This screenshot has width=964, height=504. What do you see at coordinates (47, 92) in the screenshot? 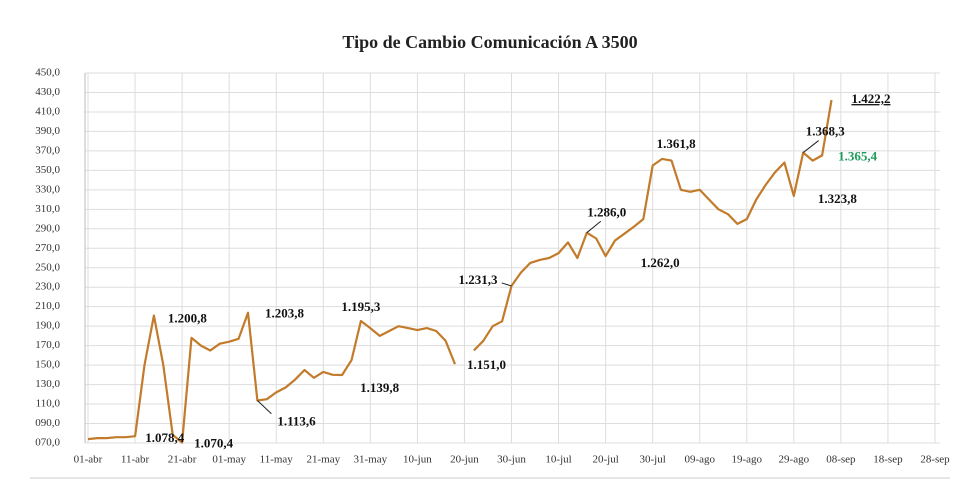
I see `y-tick-label: 430,0` at bounding box center [47, 92].